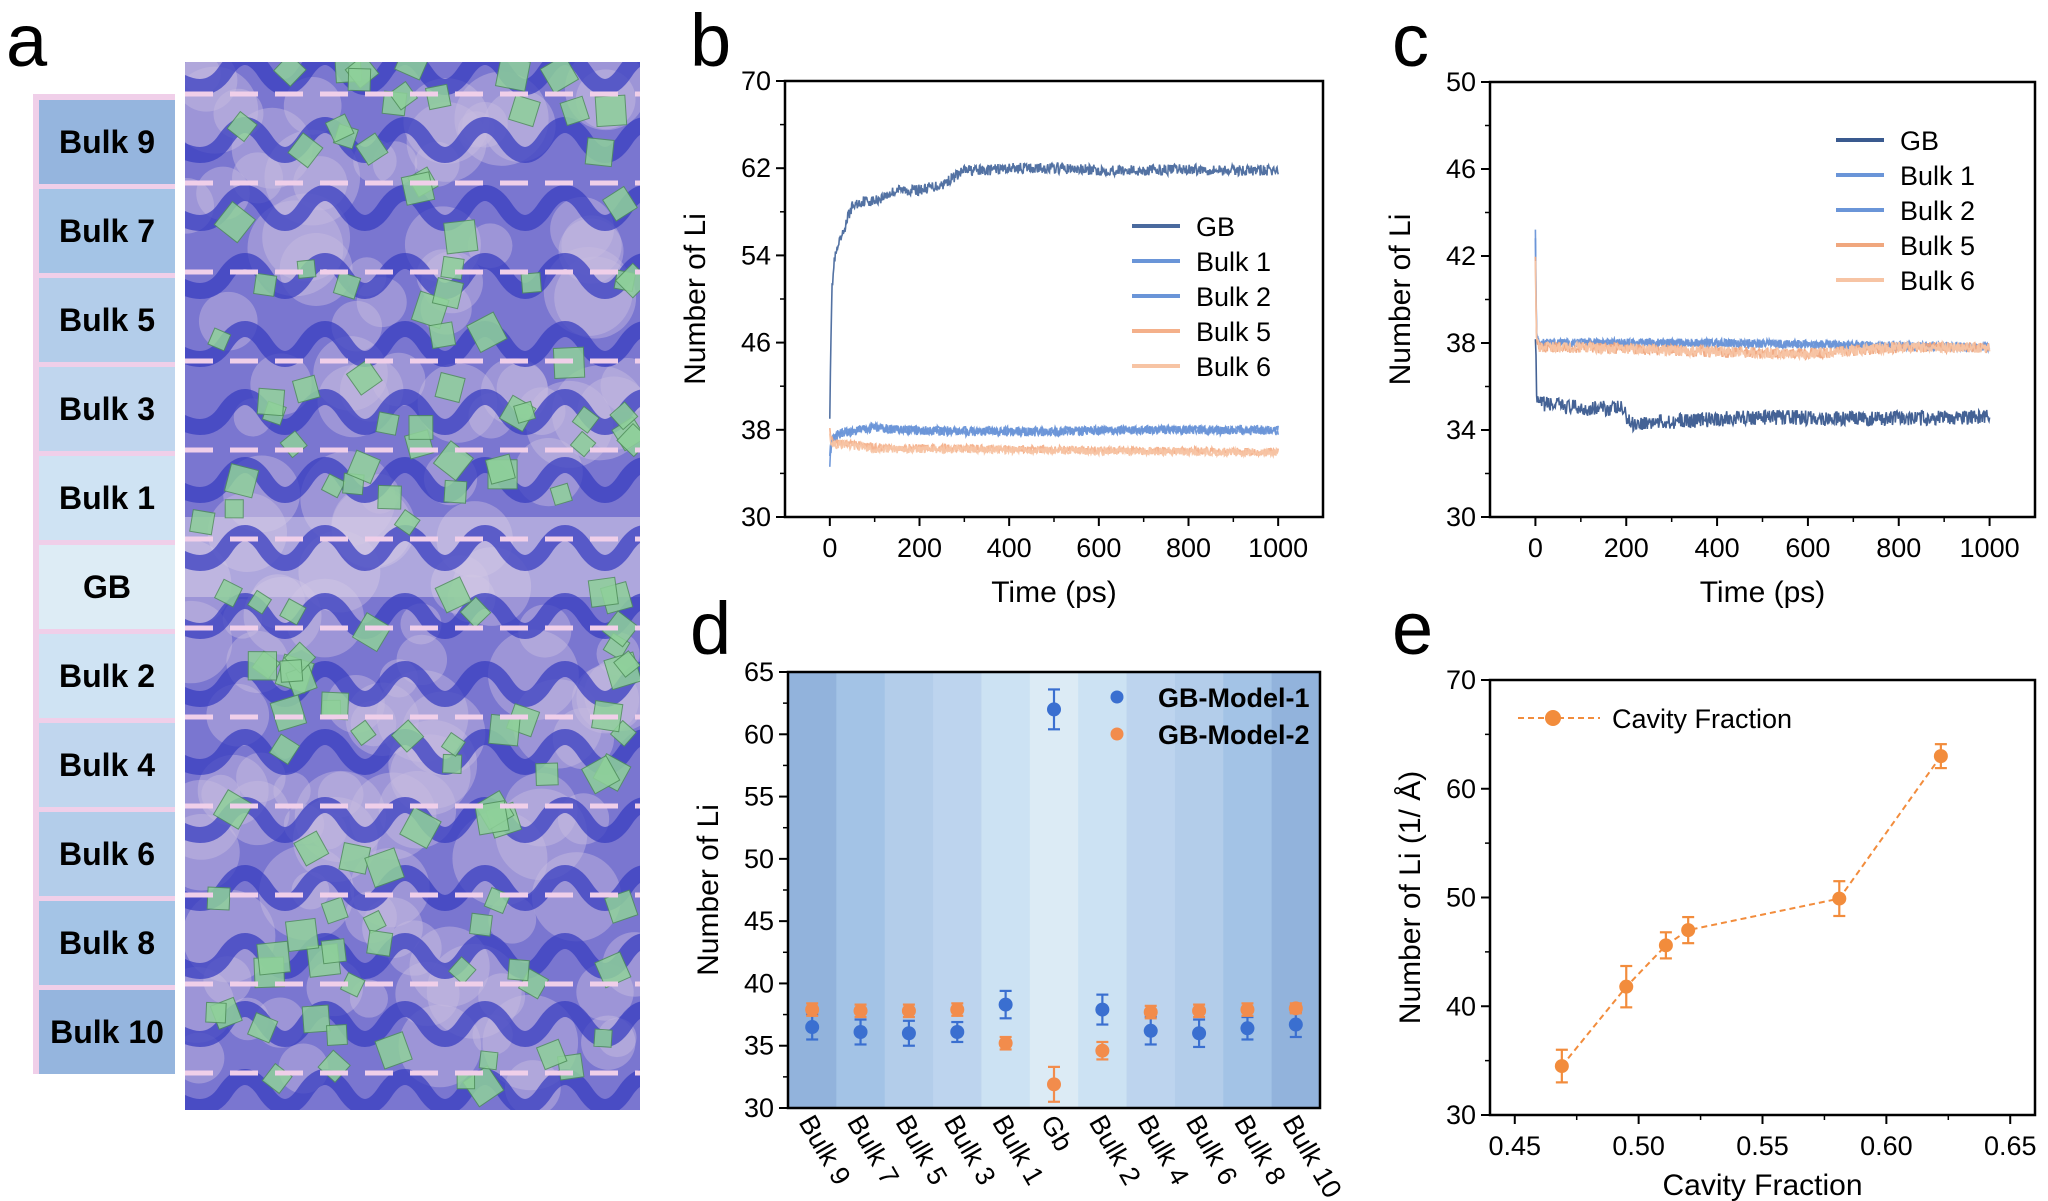  Describe the element at coordinates (1233, 367) in the screenshot. I see `legend-label: Bulk 6` at that location.